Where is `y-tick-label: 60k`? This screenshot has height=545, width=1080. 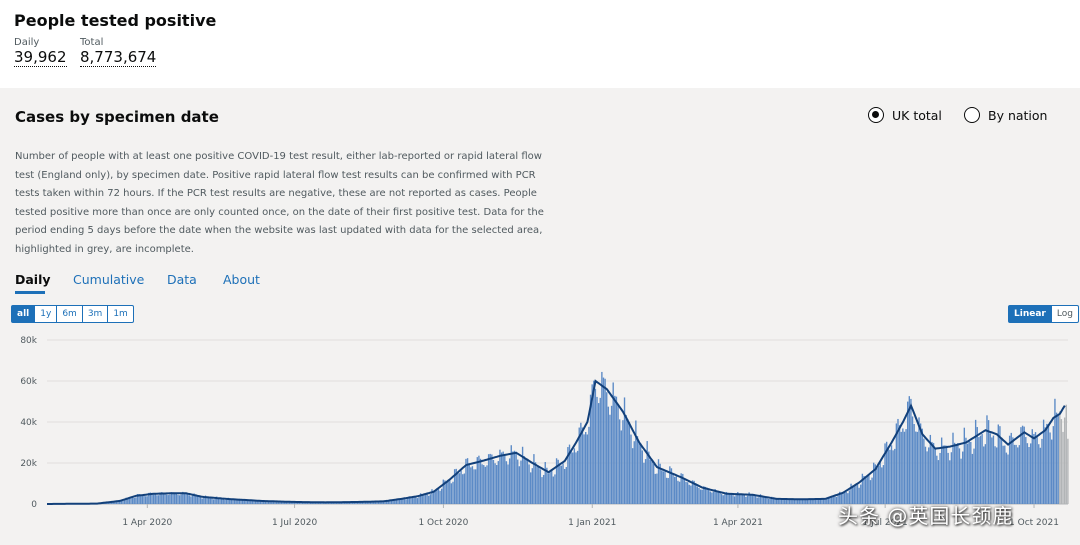 y-tick-label: 60k is located at coordinates (28, 382).